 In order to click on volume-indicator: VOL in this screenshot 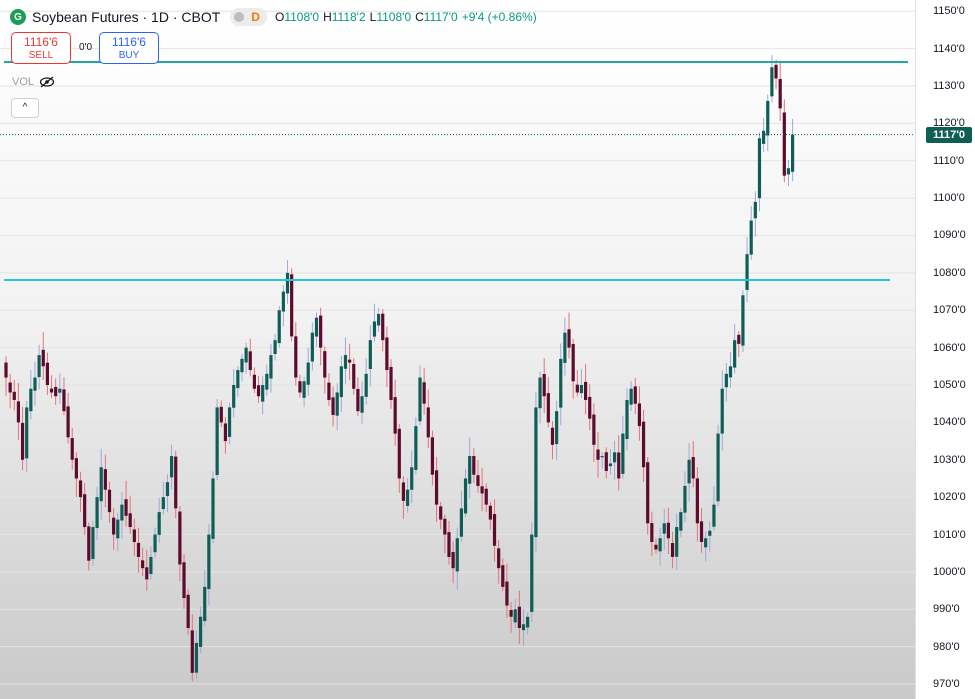, I will do `click(33, 82)`.